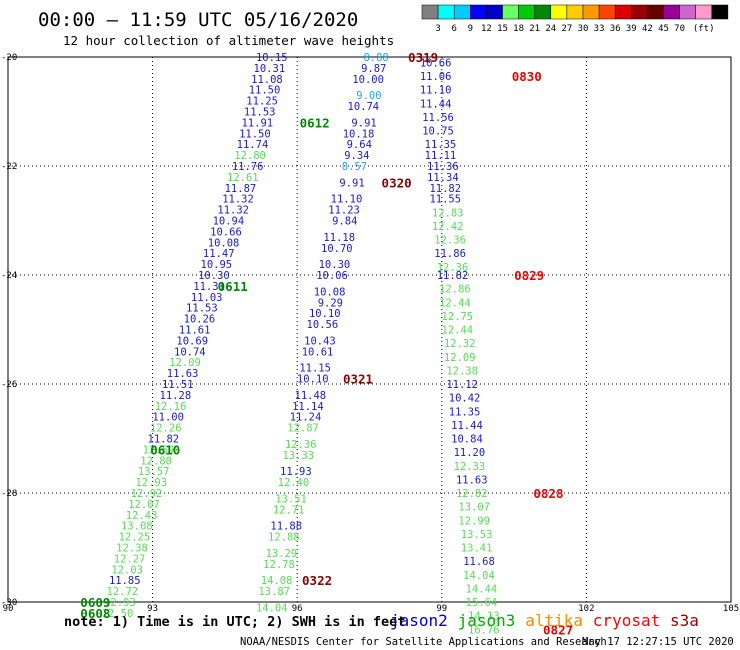  What do you see at coordinates (615, 29) in the screenshot?
I see `scale-label: 36` at bounding box center [615, 29].